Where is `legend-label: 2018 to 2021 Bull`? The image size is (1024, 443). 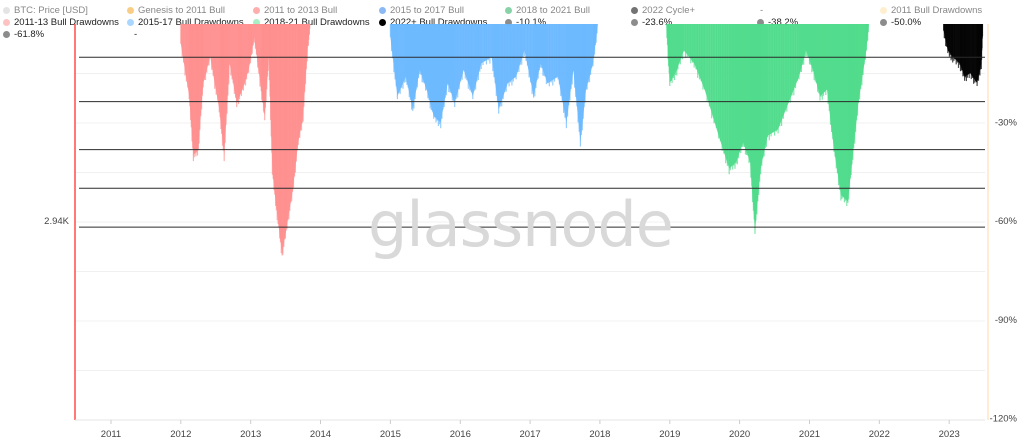 legend-label: 2018 to 2021 Bull is located at coordinates (553, 10).